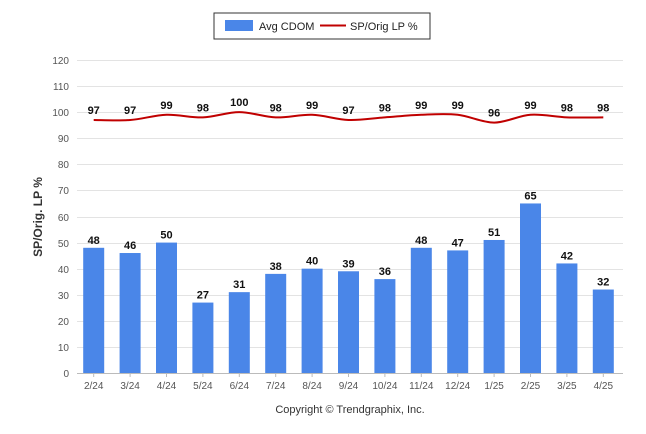  What do you see at coordinates (94, 386) in the screenshot?
I see `x-tick-label: 2/24` at bounding box center [94, 386].